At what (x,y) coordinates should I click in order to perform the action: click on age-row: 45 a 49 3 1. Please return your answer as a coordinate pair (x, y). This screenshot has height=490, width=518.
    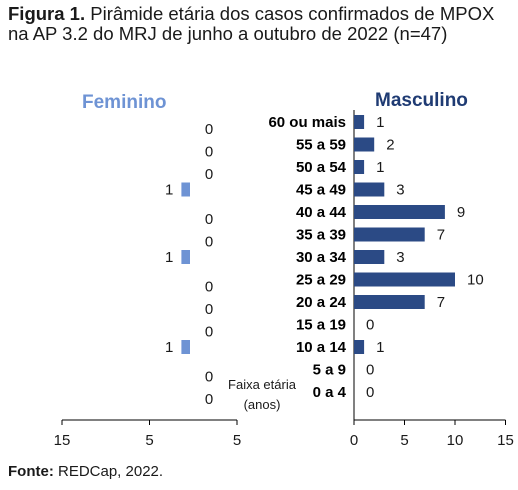
    Looking at the image, I should click on (285, 190).